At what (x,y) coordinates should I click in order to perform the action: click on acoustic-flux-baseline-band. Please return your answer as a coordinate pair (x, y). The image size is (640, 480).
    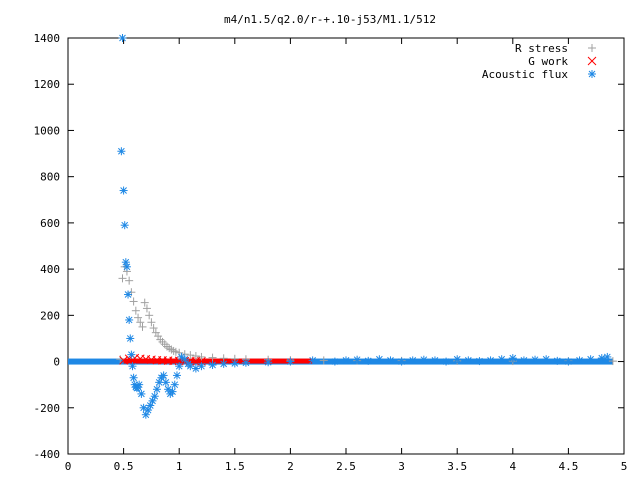
    Looking at the image, I should click on (340, 361).